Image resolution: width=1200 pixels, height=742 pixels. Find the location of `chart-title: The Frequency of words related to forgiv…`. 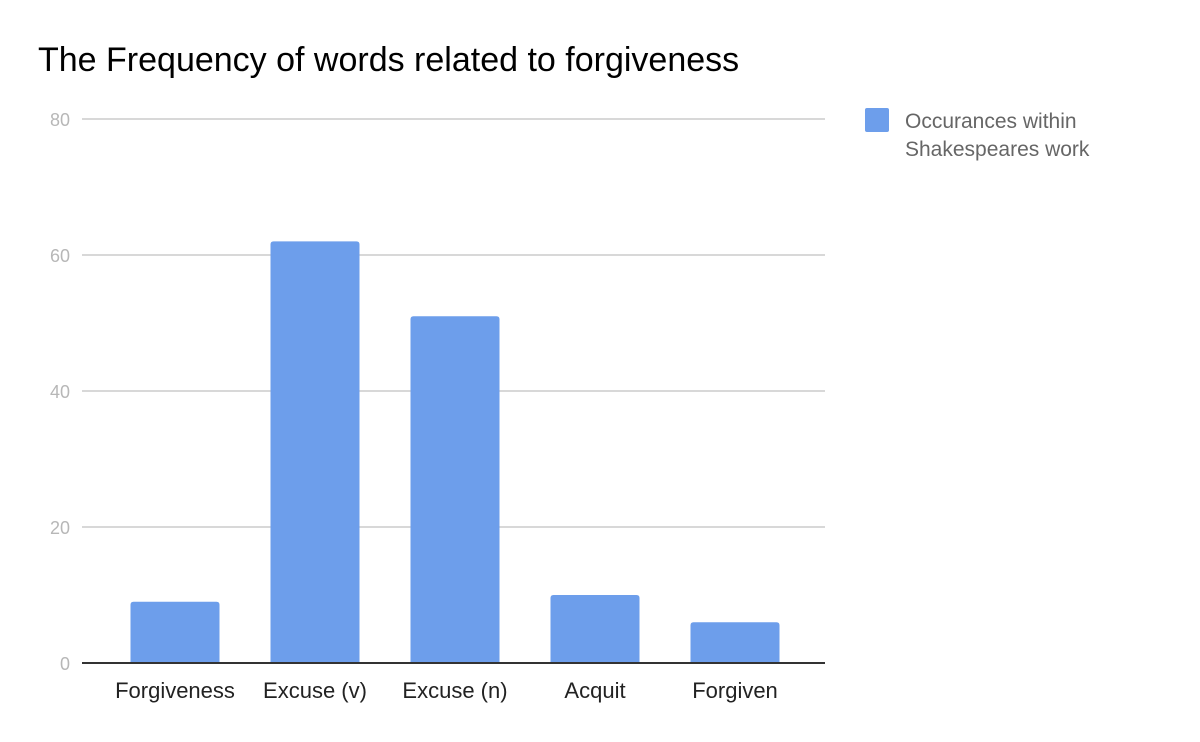

chart-title: The Frequency of words related to forgiv… is located at coordinates (388, 60).